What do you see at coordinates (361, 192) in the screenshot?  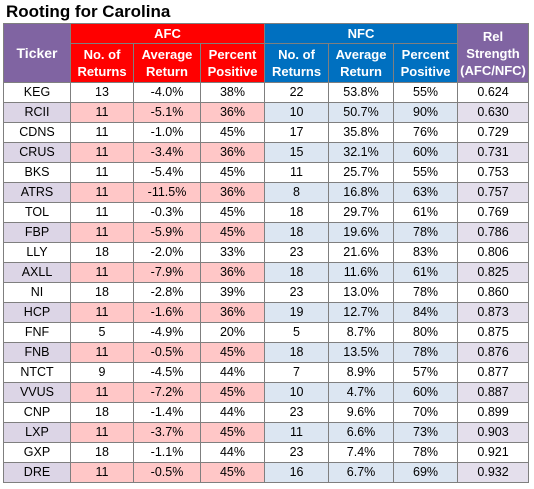 I see `nfc-average-cell: 16.8%` at bounding box center [361, 192].